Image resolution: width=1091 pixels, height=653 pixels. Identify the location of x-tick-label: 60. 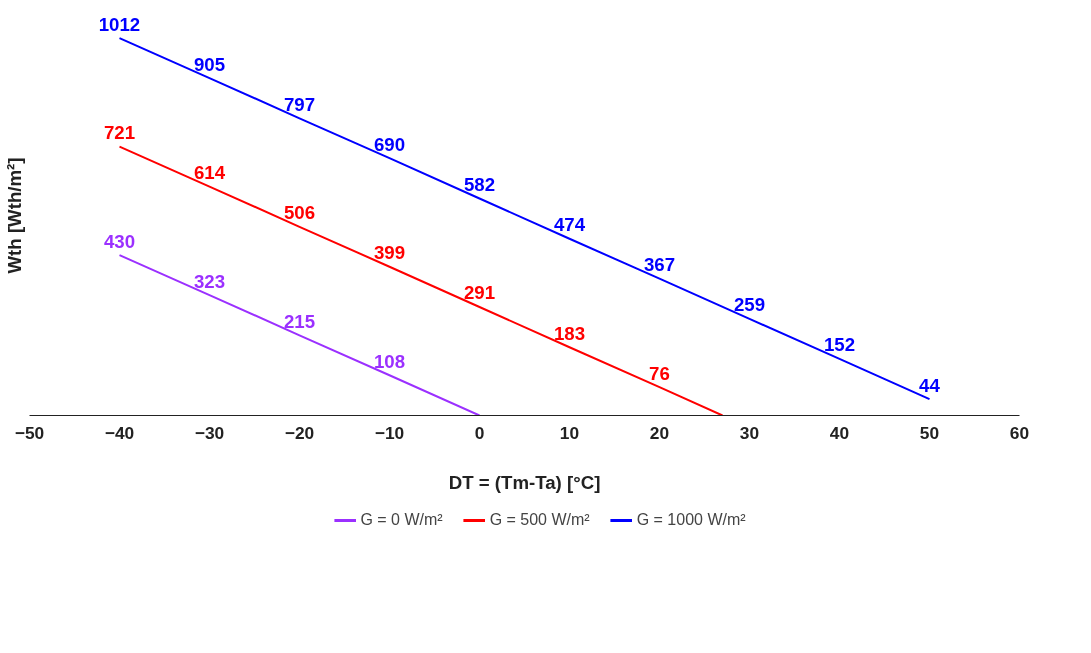
(1019, 432).